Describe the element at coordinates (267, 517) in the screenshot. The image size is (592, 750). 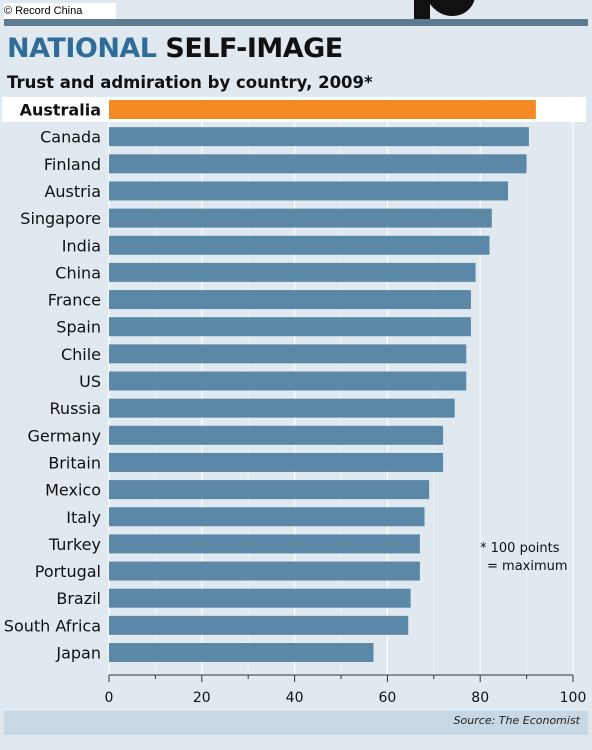
I see `bar-italy` at that location.